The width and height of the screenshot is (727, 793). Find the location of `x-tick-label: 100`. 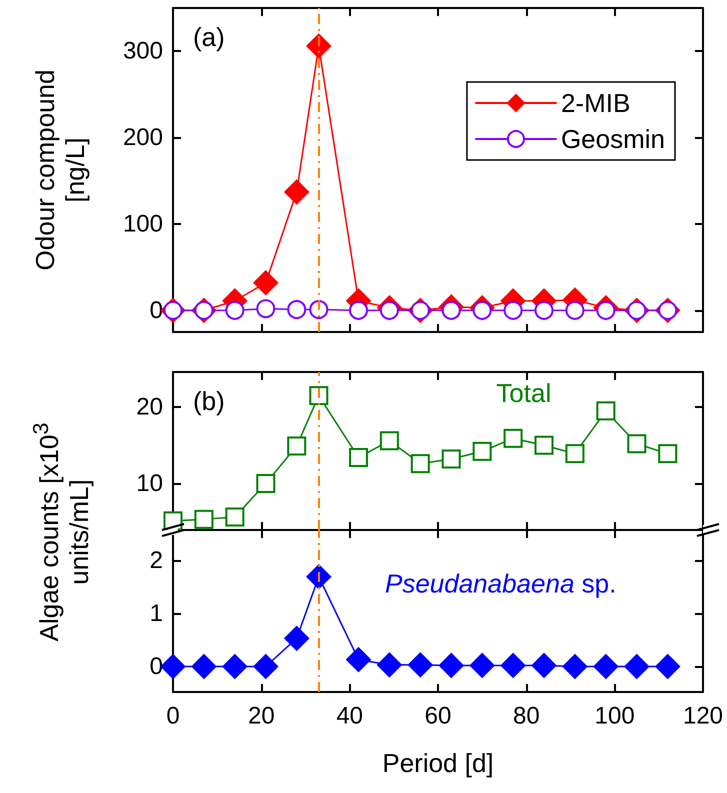

x-tick-label: 100 is located at coordinates (614, 716).